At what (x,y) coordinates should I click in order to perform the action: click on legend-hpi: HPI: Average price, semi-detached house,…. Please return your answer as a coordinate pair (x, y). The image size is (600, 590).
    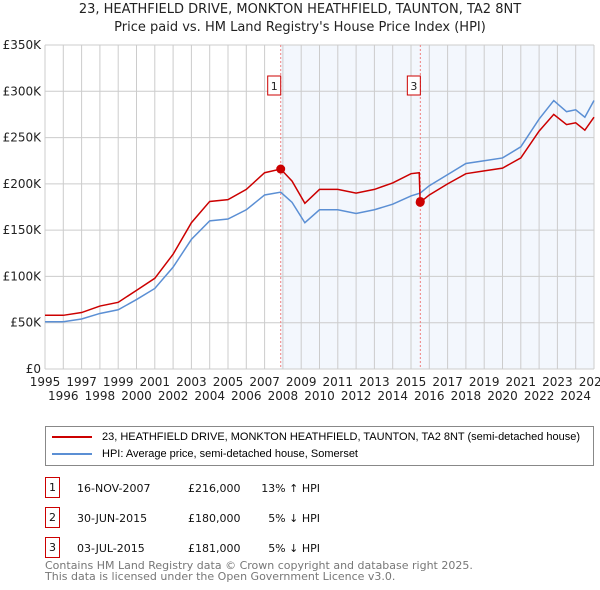
    Looking at the image, I should click on (230, 454).